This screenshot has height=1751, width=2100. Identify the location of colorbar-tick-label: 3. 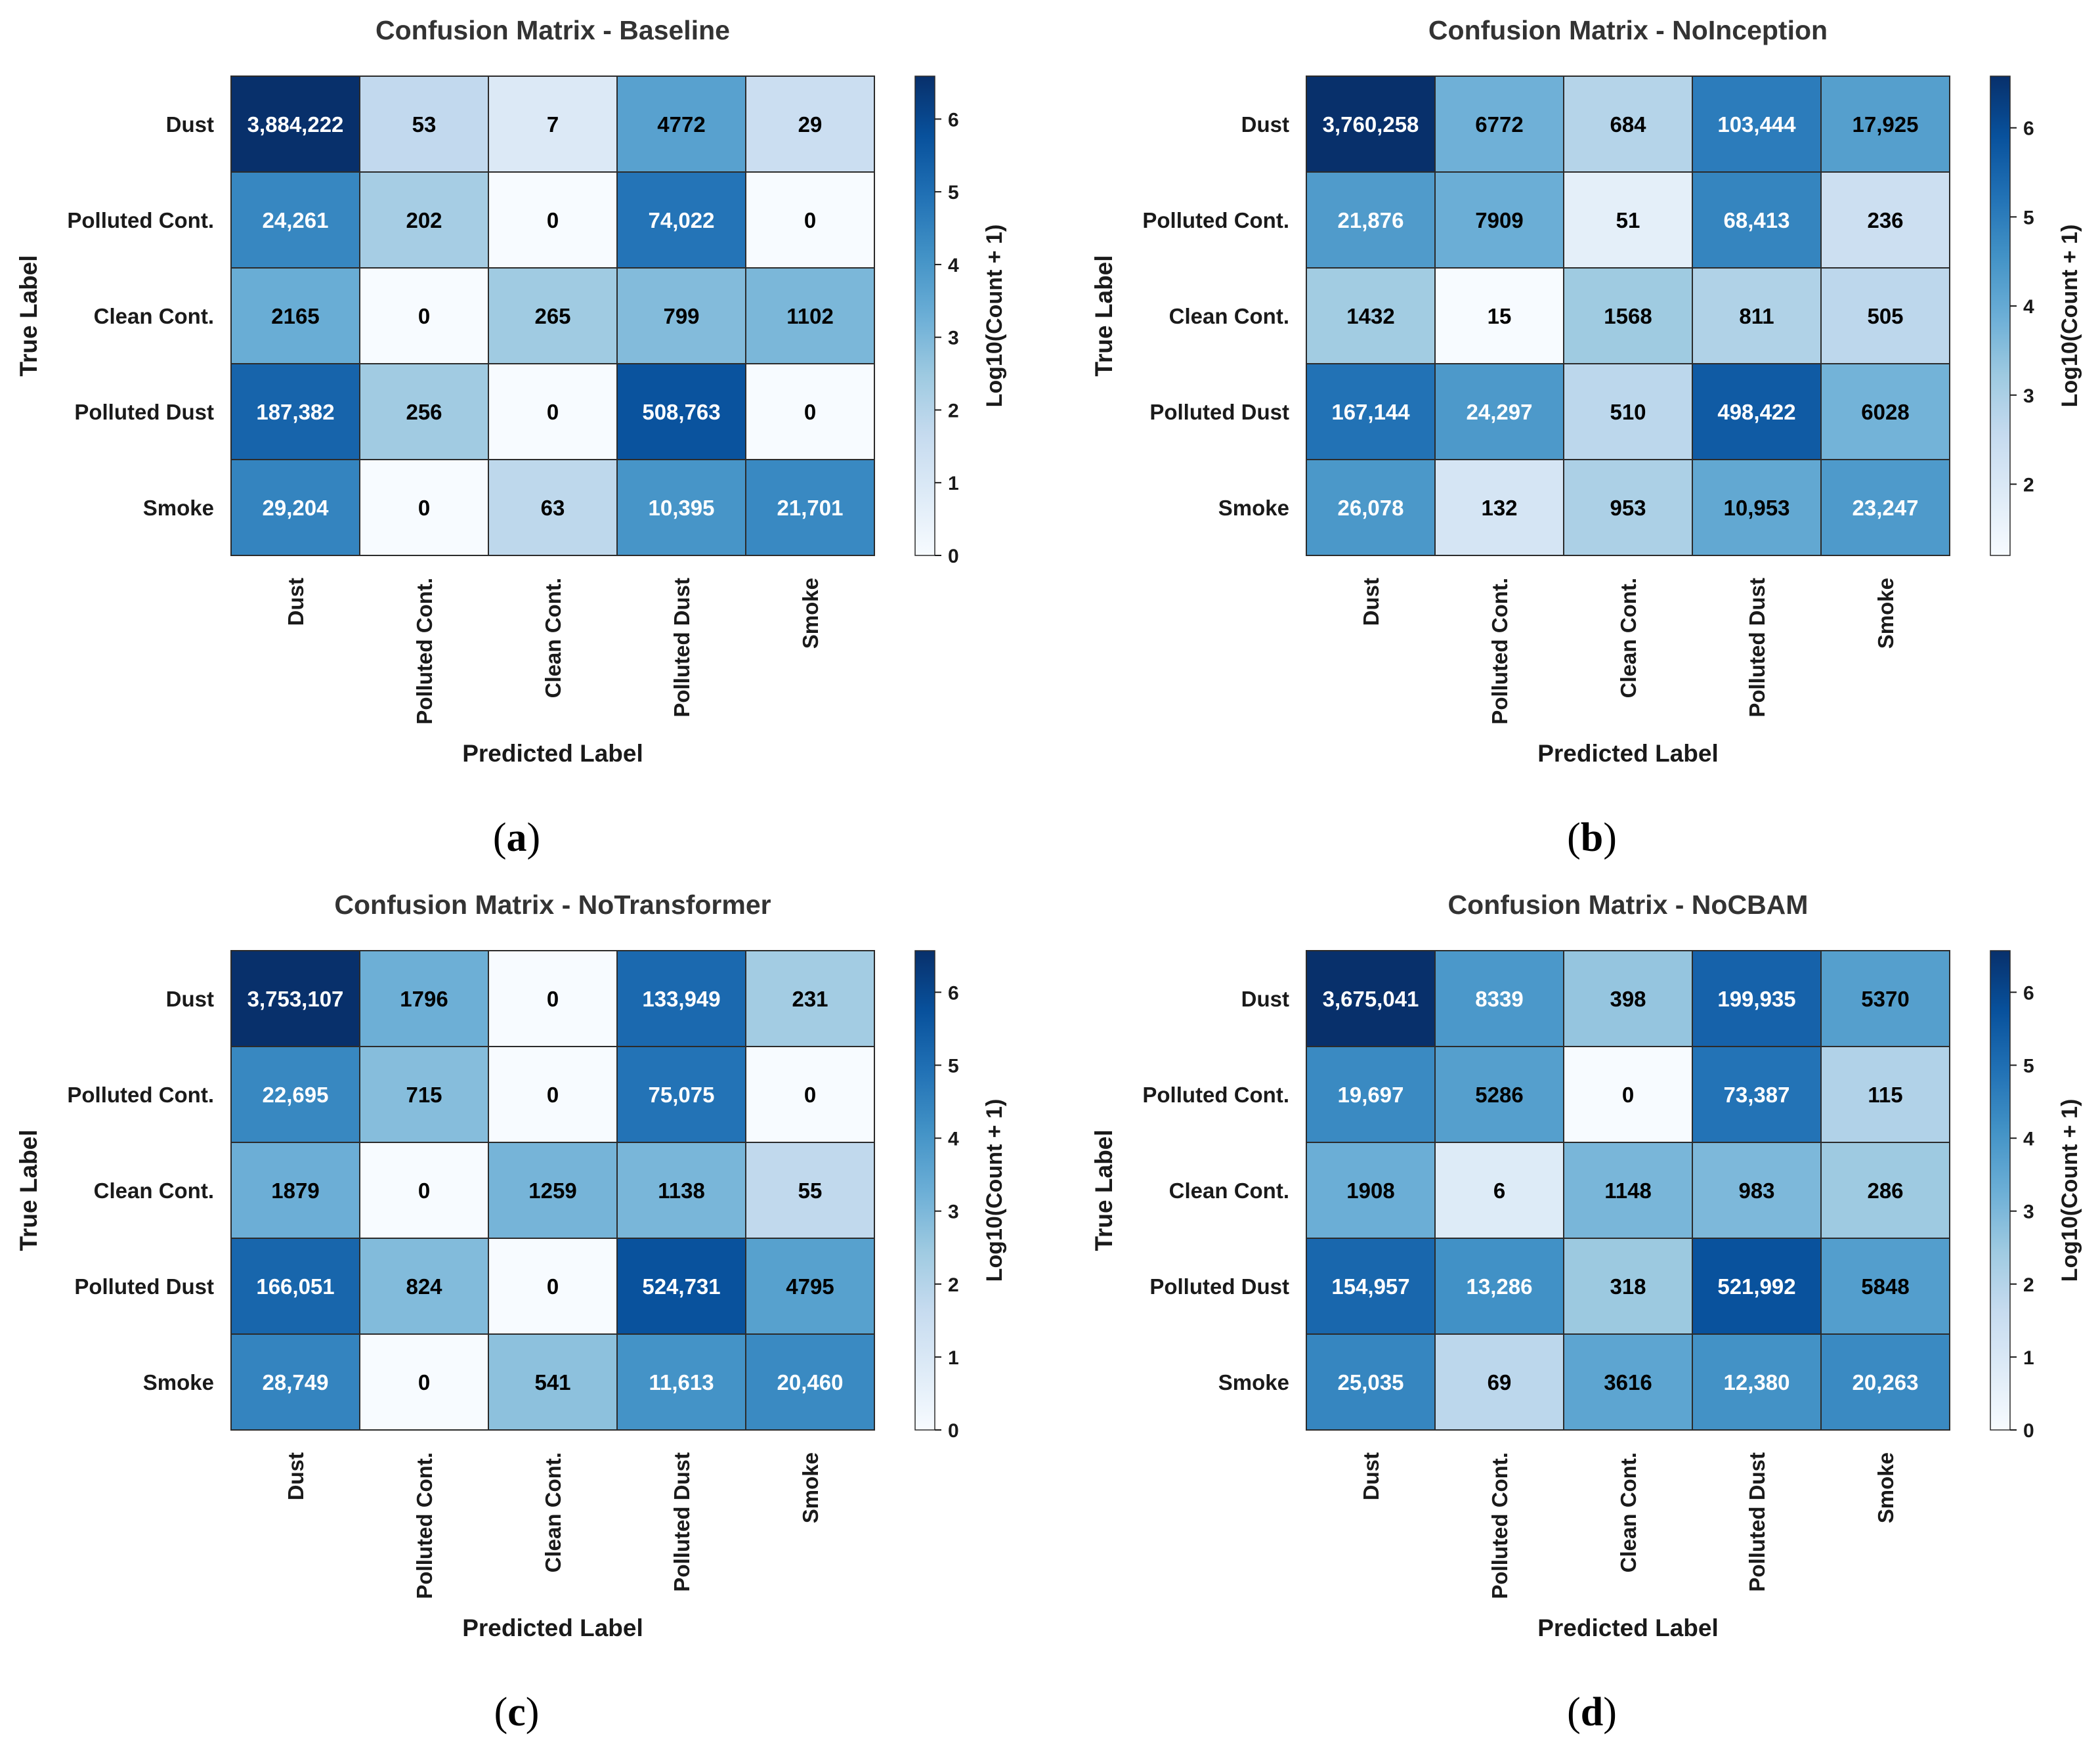
(953, 339).